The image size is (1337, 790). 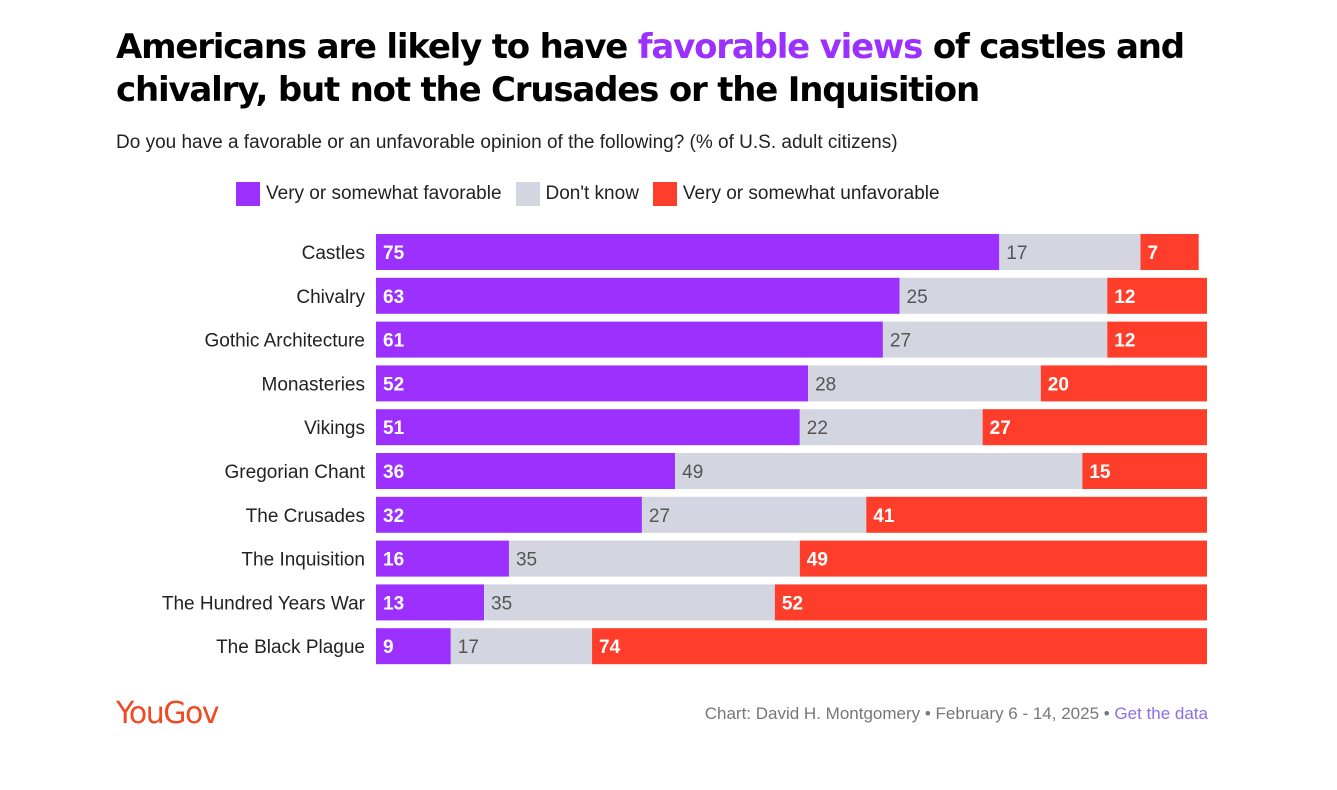 I want to click on category-label: Gothic Architecture, so click(x=284, y=341).